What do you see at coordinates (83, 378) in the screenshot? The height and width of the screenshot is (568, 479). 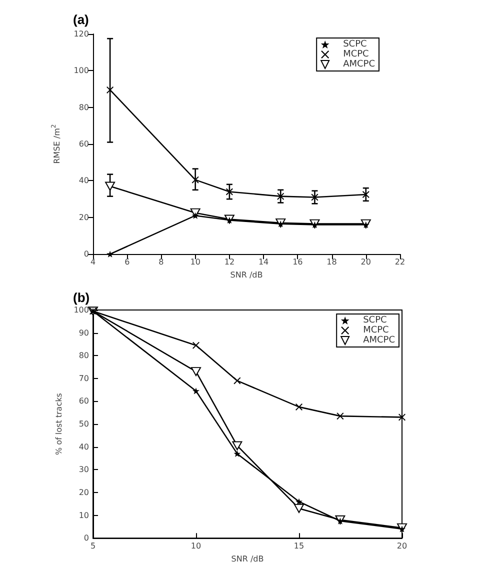 I see `y-tick-label: 70` at bounding box center [83, 378].